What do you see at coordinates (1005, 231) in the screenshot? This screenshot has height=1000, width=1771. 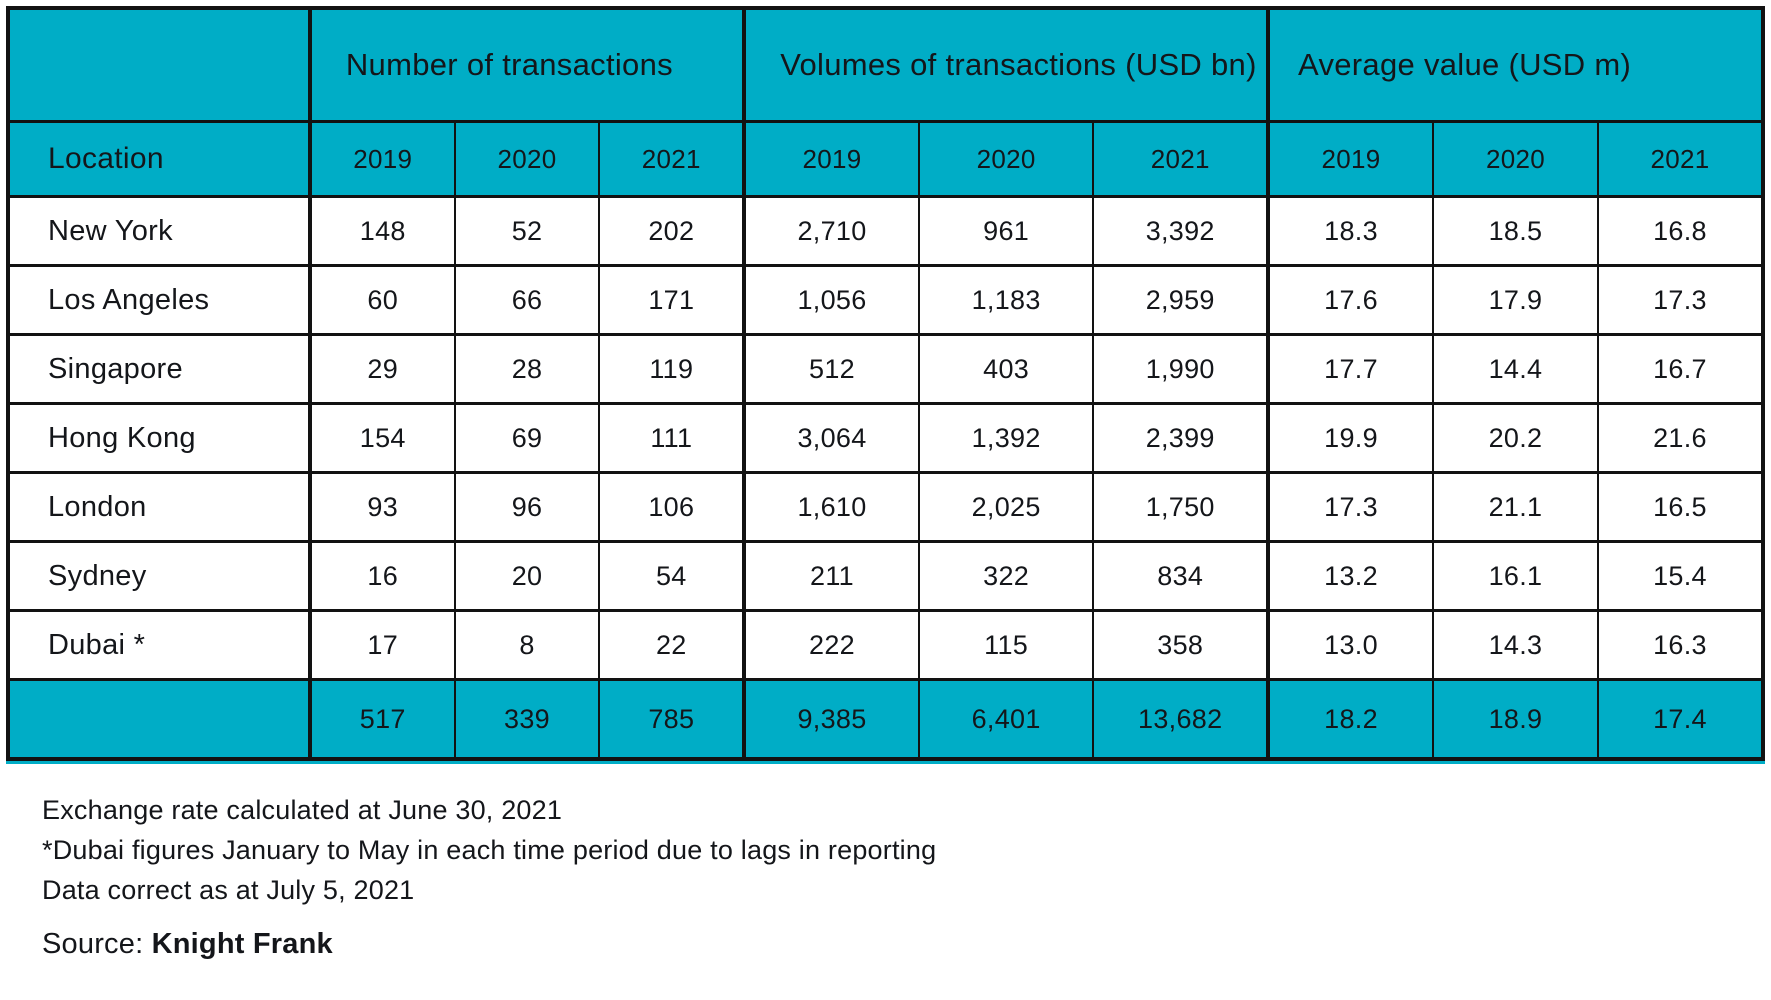 I see `value-cell: 961` at bounding box center [1005, 231].